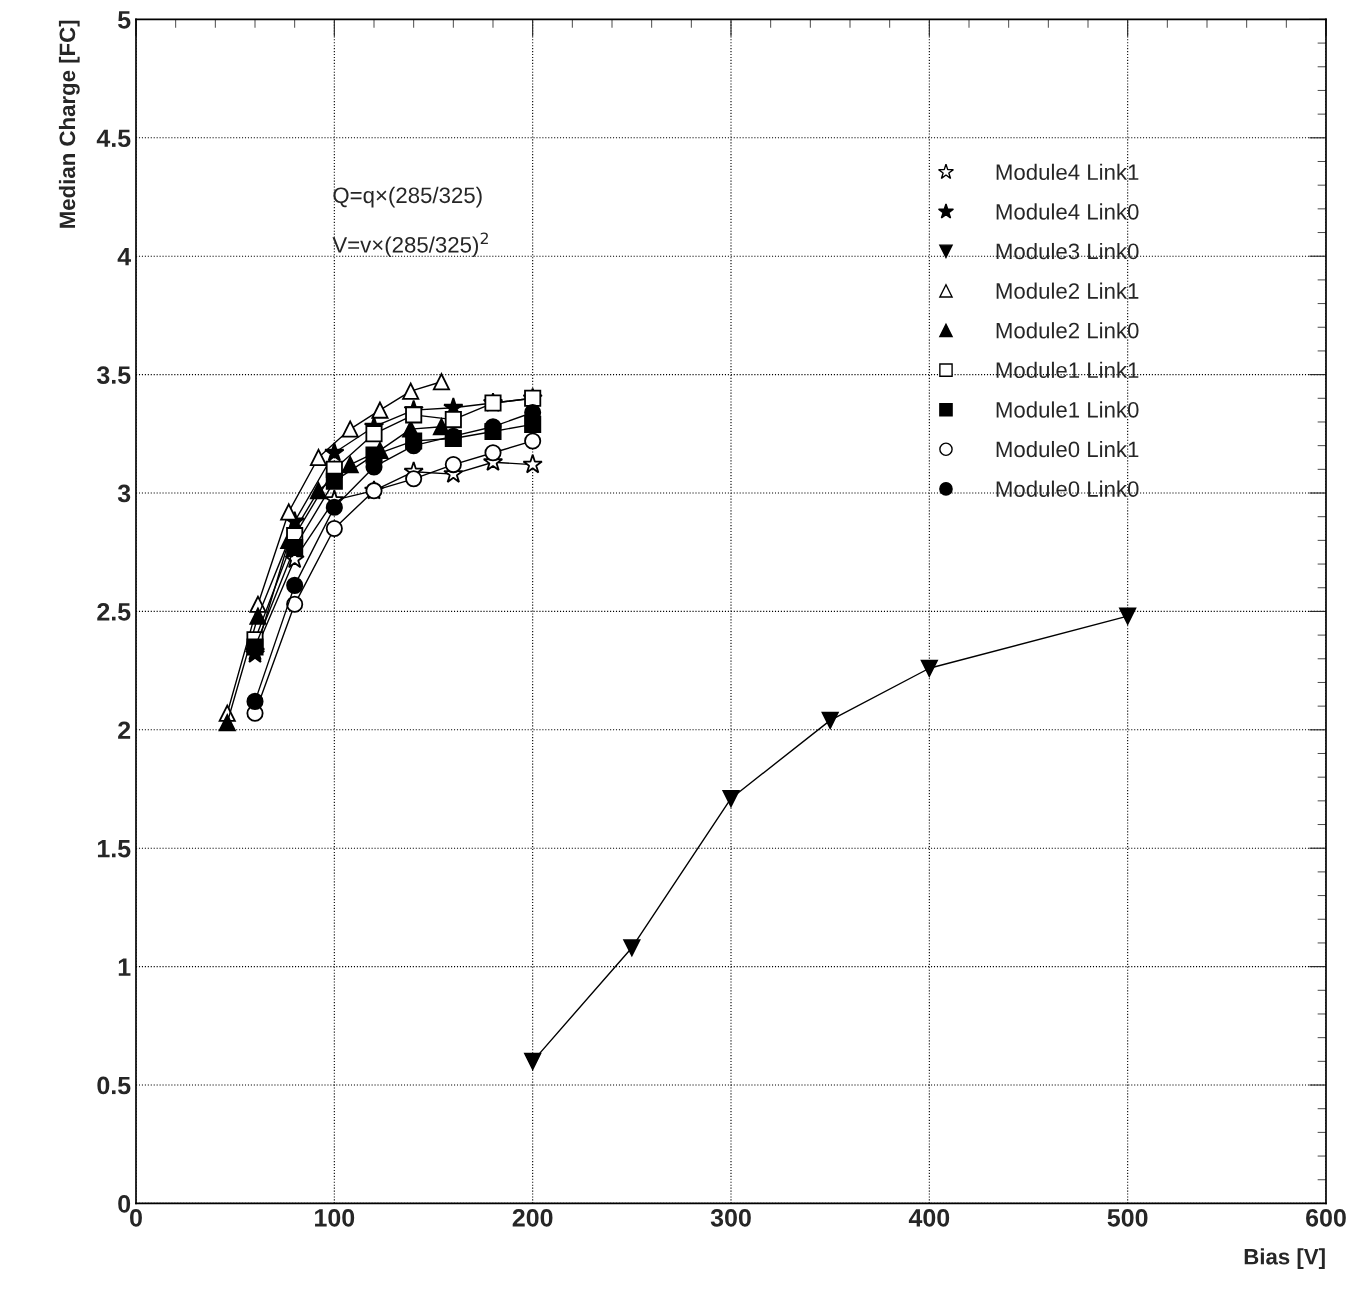  Describe the element at coordinates (1067, 290) in the screenshot. I see `legend-label: Module2 Link1` at that location.